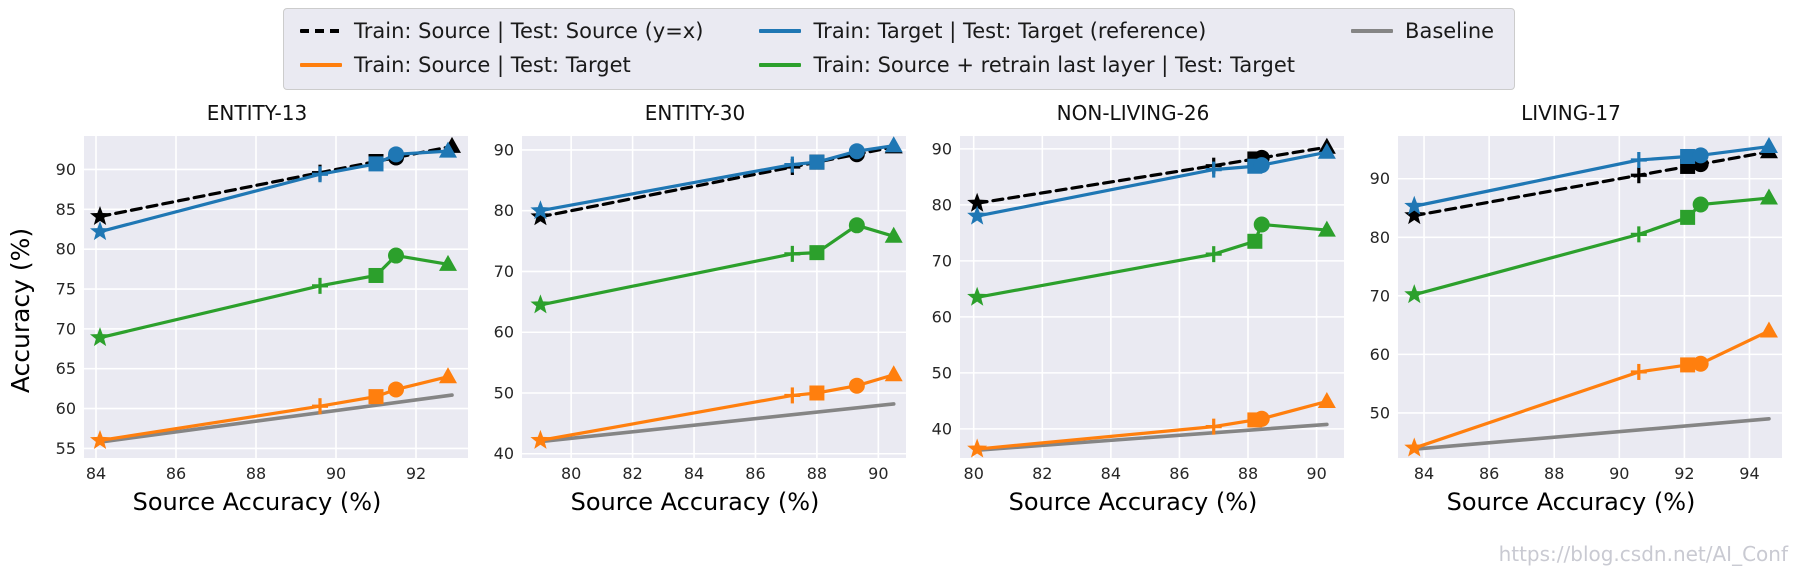 The image size is (1804, 588). Describe the element at coordinates (780, 31) in the screenshot. I see `blue-line-icon` at that location.